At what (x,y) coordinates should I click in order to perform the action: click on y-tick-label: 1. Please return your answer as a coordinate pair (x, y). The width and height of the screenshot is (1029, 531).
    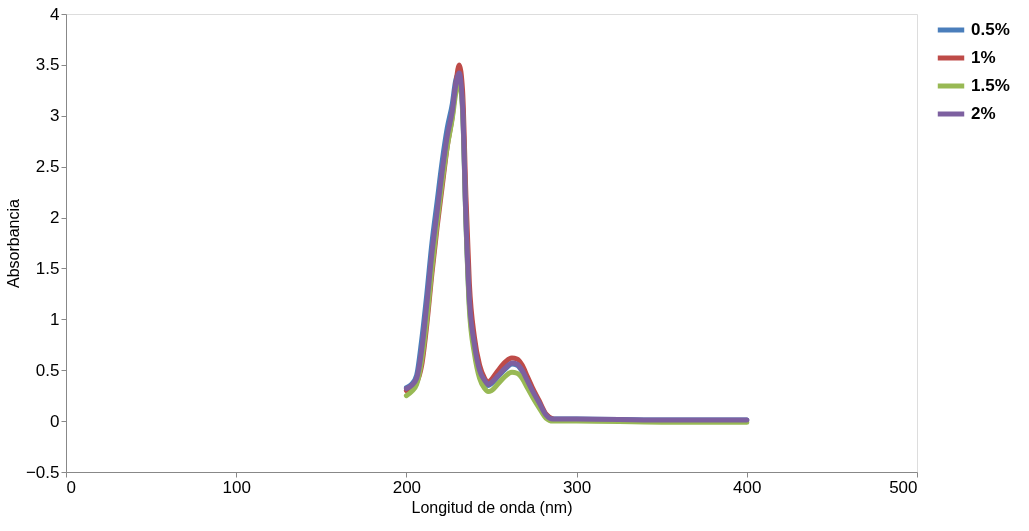
    Looking at the image, I should click on (55, 319).